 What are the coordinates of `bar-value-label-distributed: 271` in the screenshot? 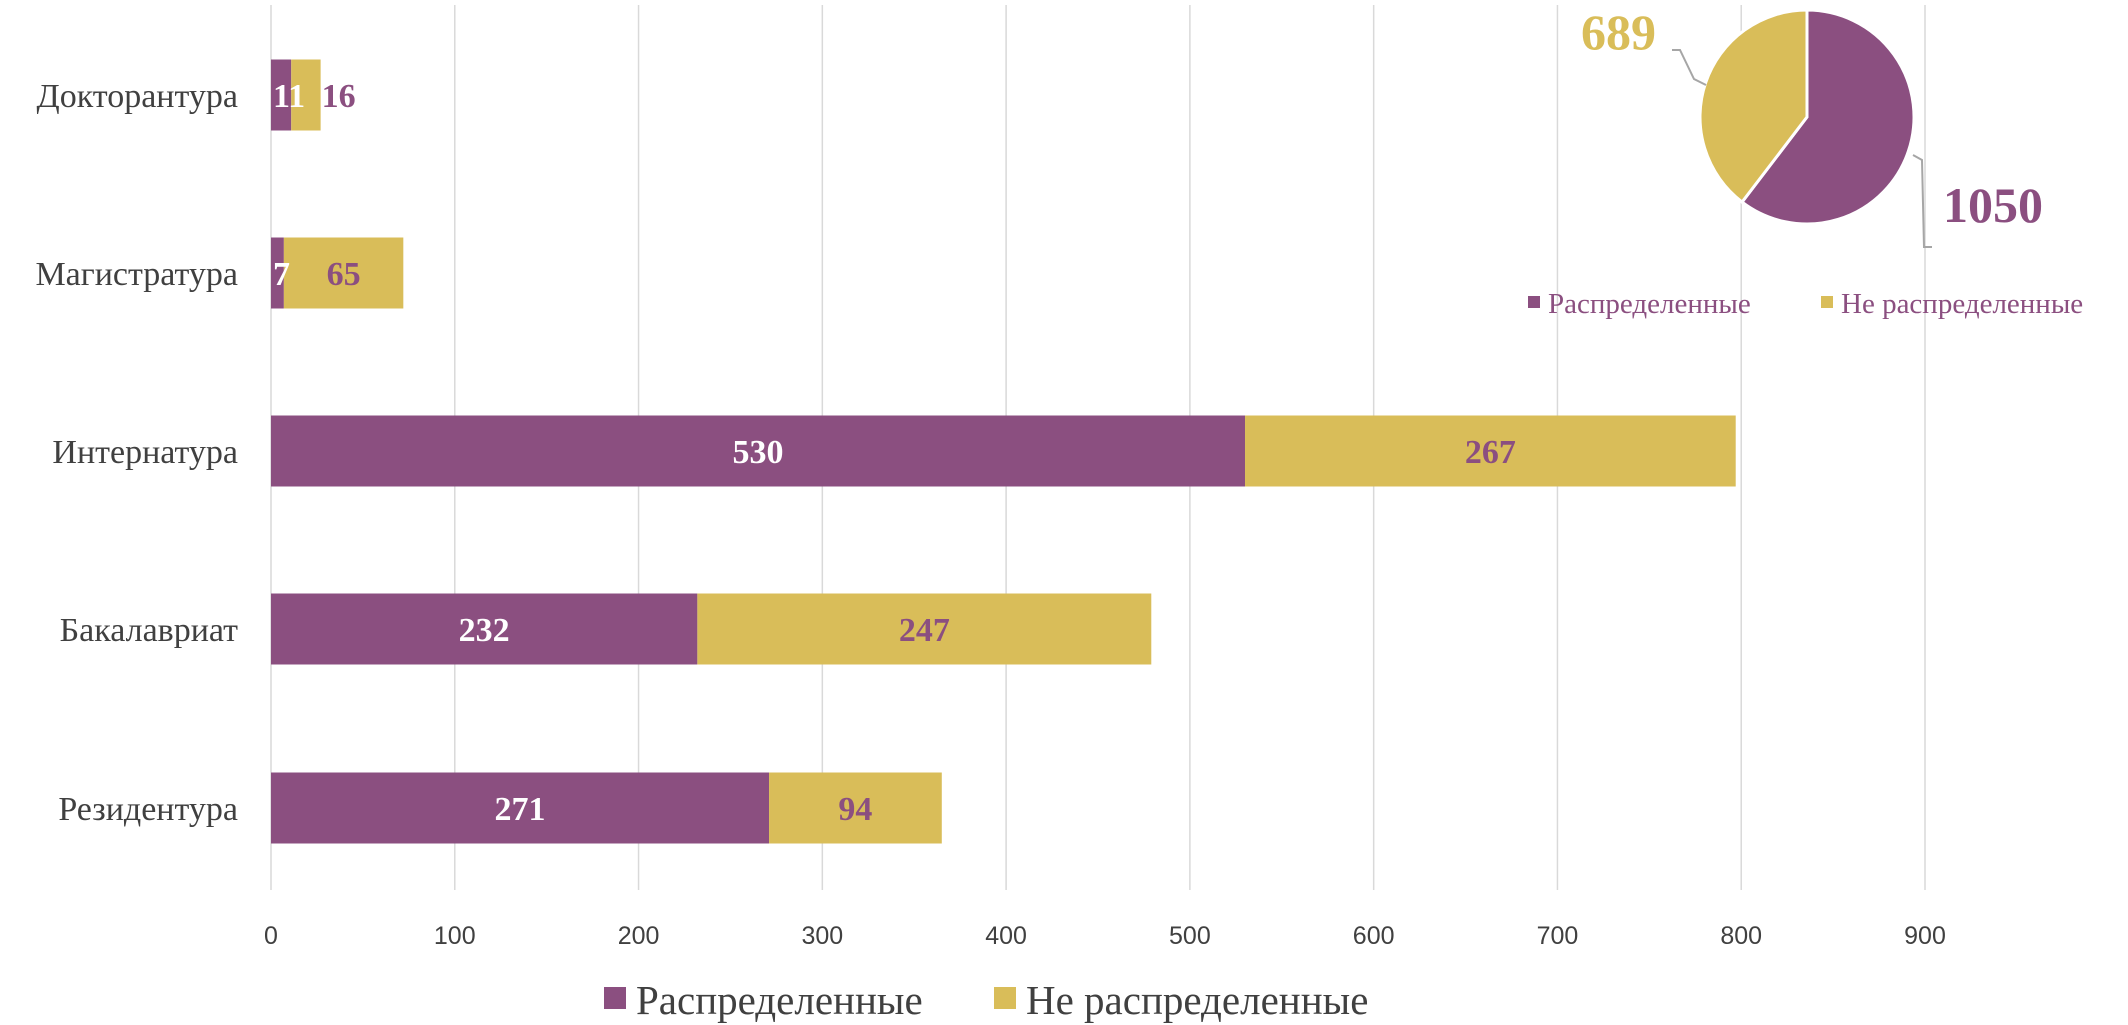 It's located at (520, 809).